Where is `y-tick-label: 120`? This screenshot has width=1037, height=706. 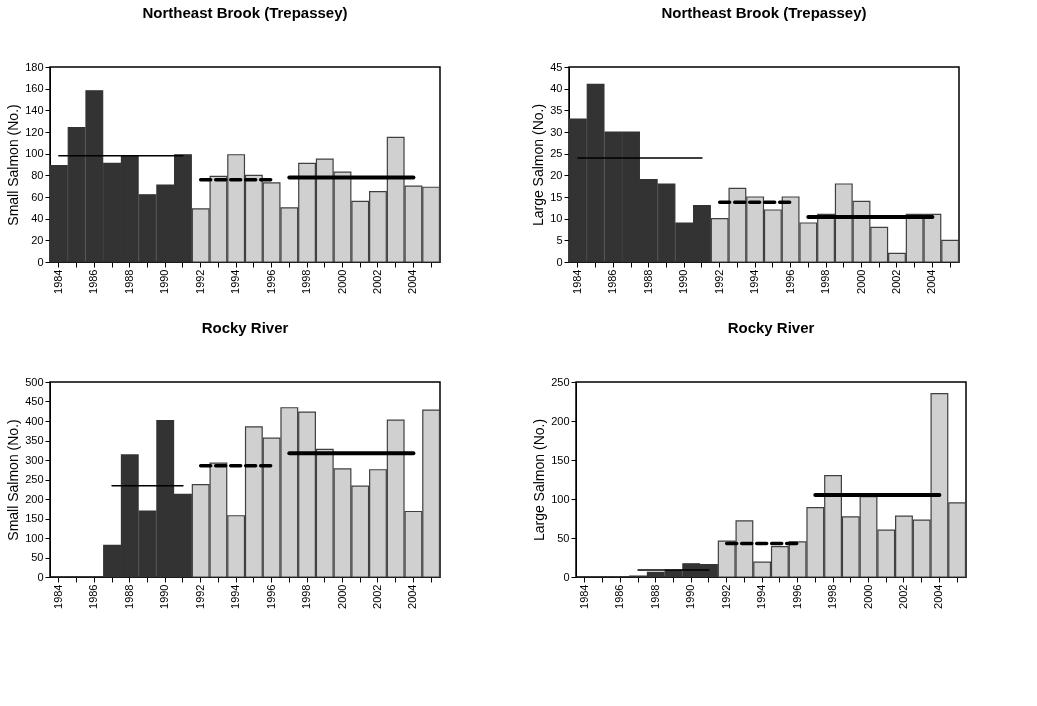
y-tick-label: 120 is located at coordinates (34, 131).